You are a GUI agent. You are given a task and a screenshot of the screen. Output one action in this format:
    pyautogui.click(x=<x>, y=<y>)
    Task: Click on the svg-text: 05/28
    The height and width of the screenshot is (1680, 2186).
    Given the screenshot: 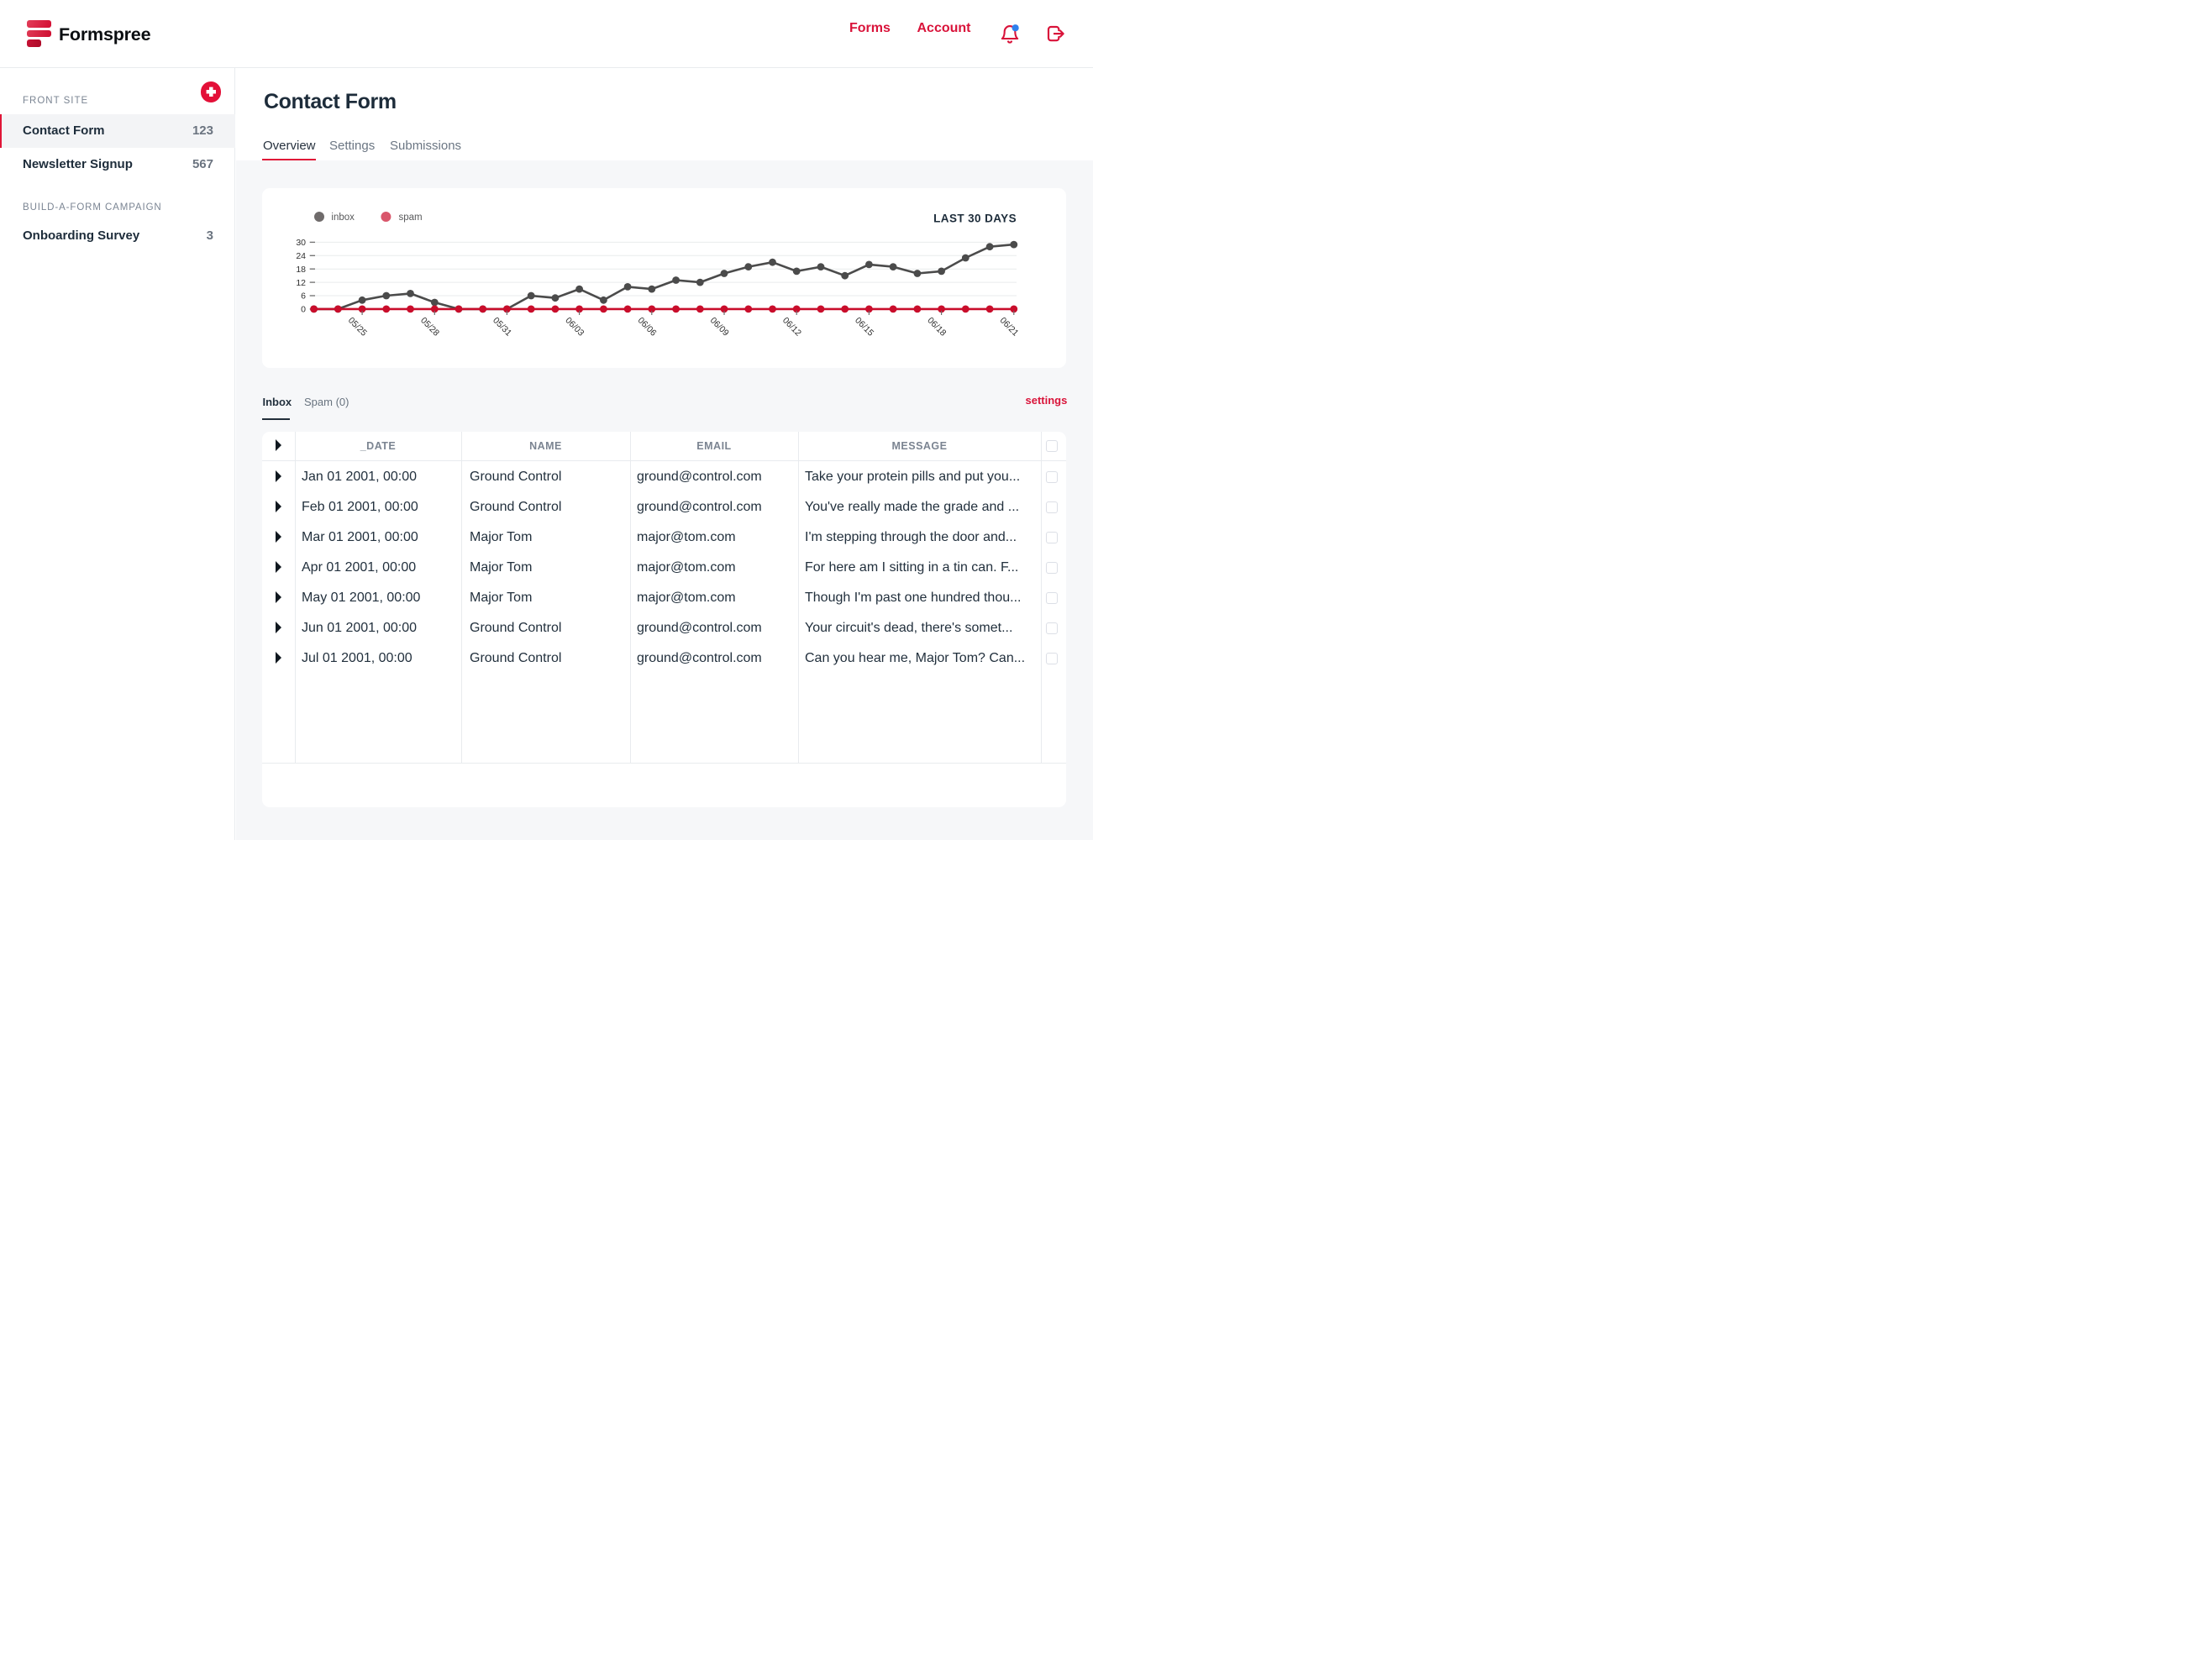 What is the action you would take?
    pyautogui.click(x=429, y=327)
    